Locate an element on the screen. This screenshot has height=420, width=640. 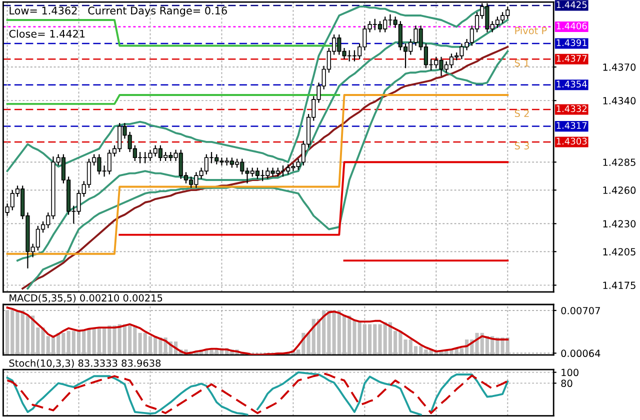
text: MACD(5,35,5) 0.00210 0.00215 is located at coordinates (86, 298).